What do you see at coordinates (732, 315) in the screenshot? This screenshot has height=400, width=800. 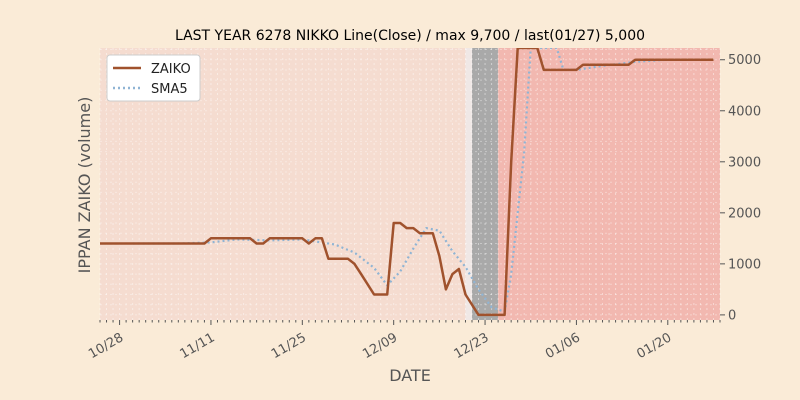 I see `y-tick-label: 0` at bounding box center [732, 315].